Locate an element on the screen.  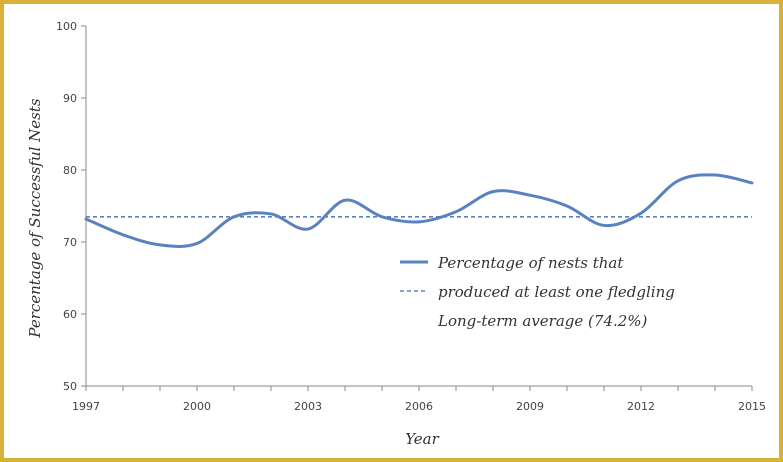
series-layer is located at coordinates (419, 210).